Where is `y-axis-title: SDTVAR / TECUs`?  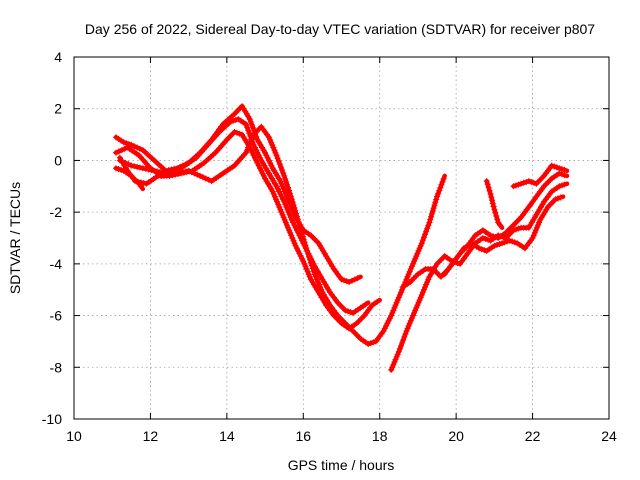
y-axis-title: SDTVAR / TECUs is located at coordinates (15, 238).